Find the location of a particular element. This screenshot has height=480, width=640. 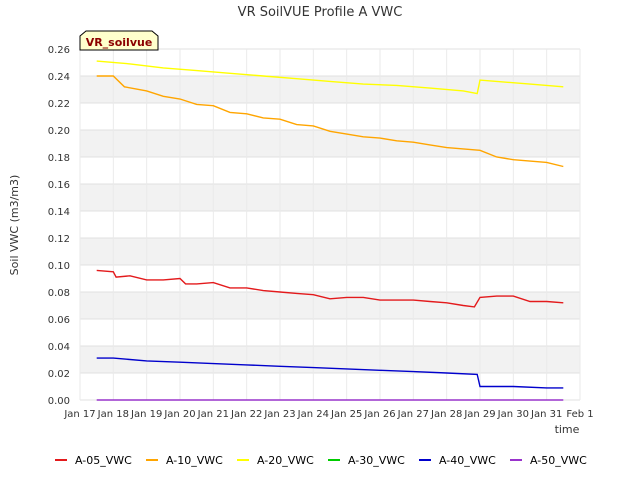

y-tick-label: 0.26 is located at coordinates (59, 50).